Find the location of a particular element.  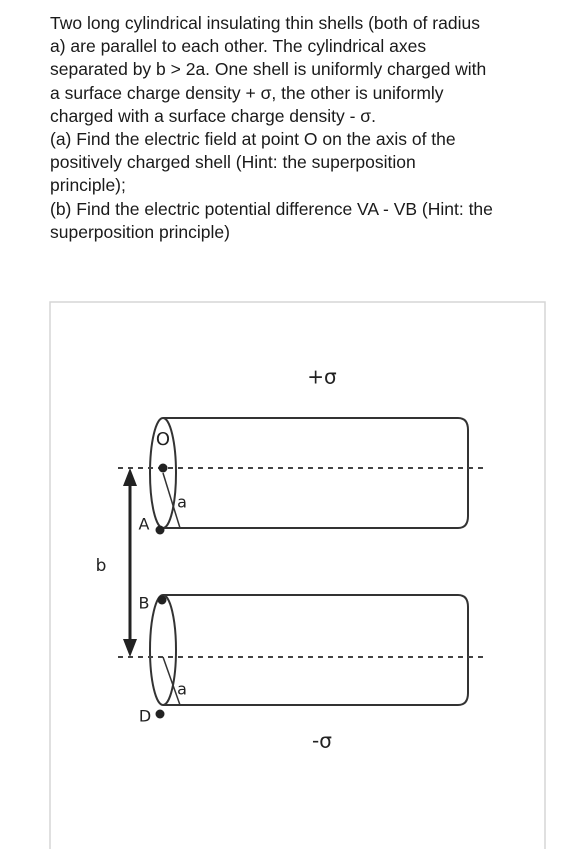

point-b-dot is located at coordinates (162, 600).